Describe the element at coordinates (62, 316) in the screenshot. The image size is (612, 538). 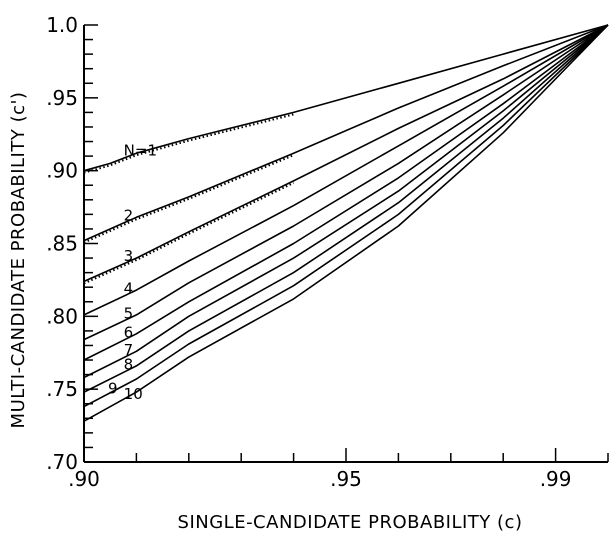
I see `y-tick-label: .80` at that location.